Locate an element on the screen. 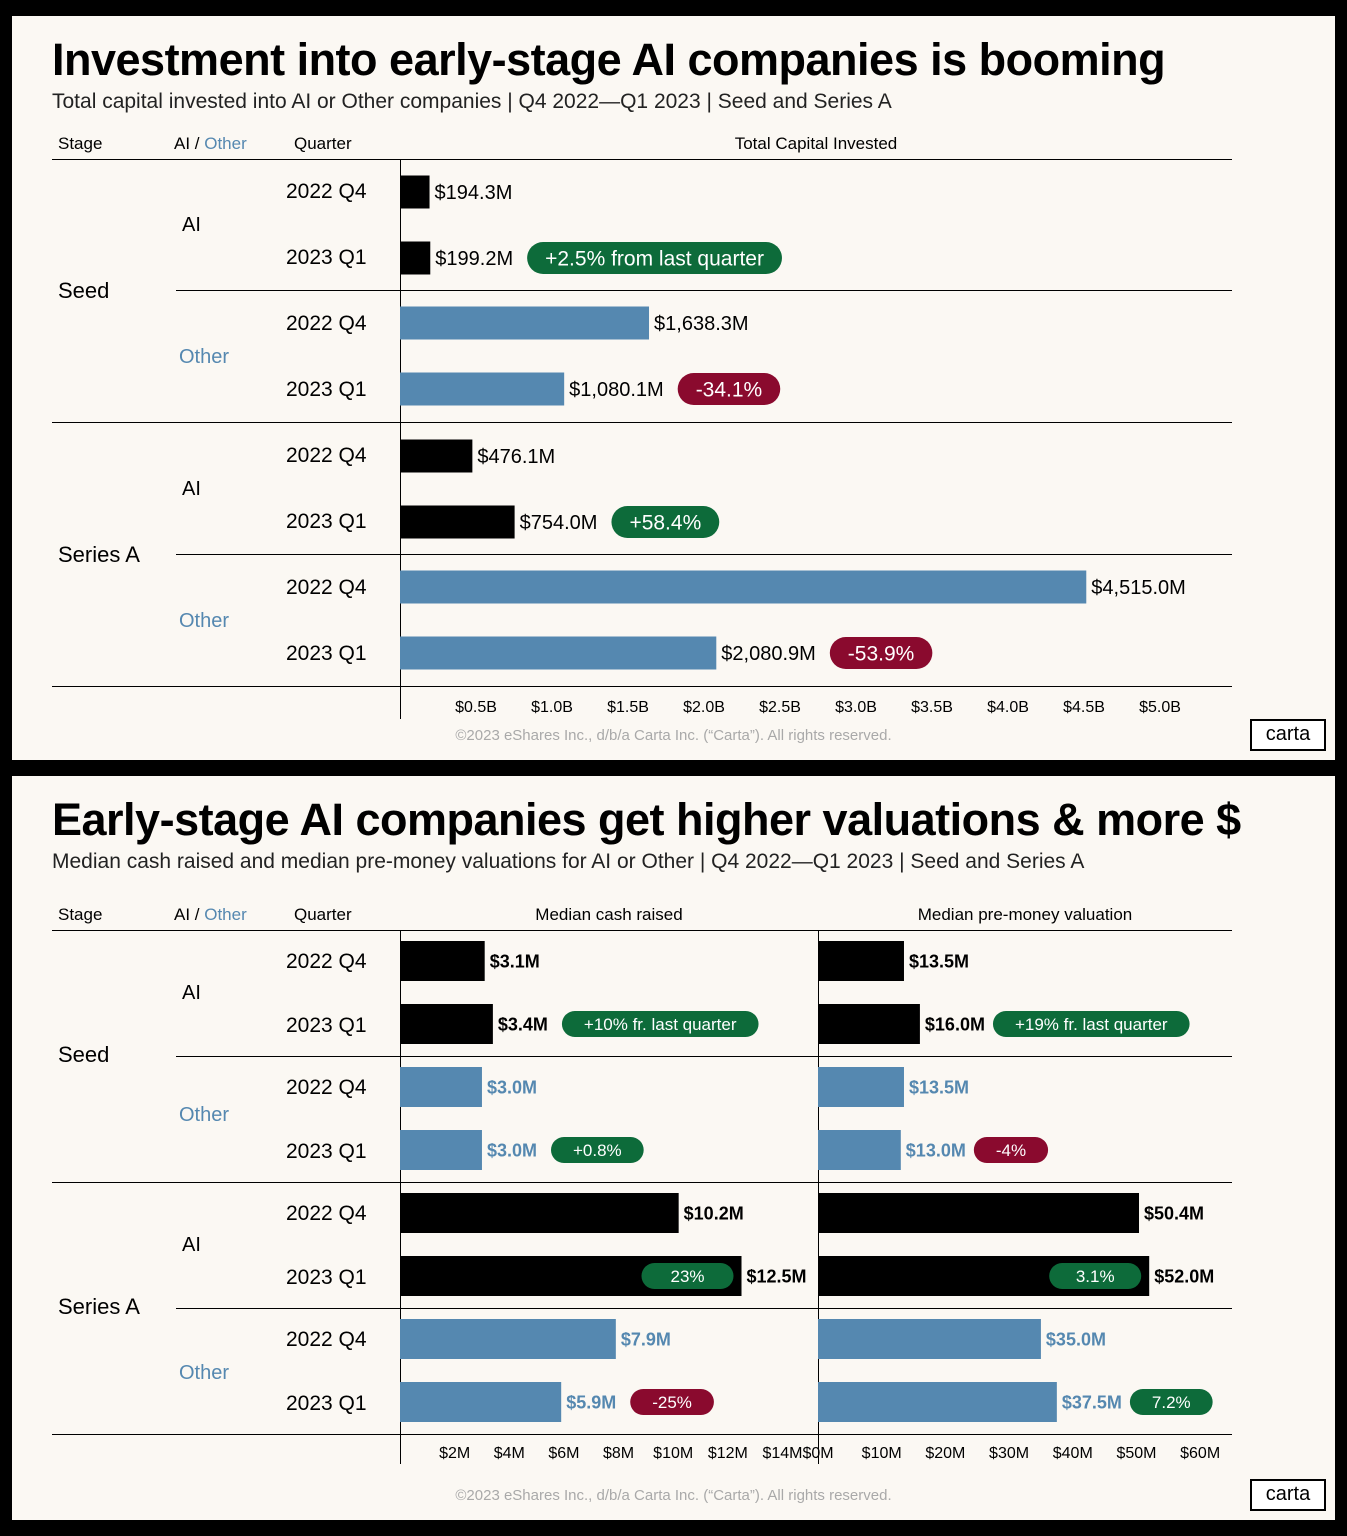 The width and height of the screenshot is (1347, 1536). change-badge-label: -4% is located at coordinates (1011, 1150).